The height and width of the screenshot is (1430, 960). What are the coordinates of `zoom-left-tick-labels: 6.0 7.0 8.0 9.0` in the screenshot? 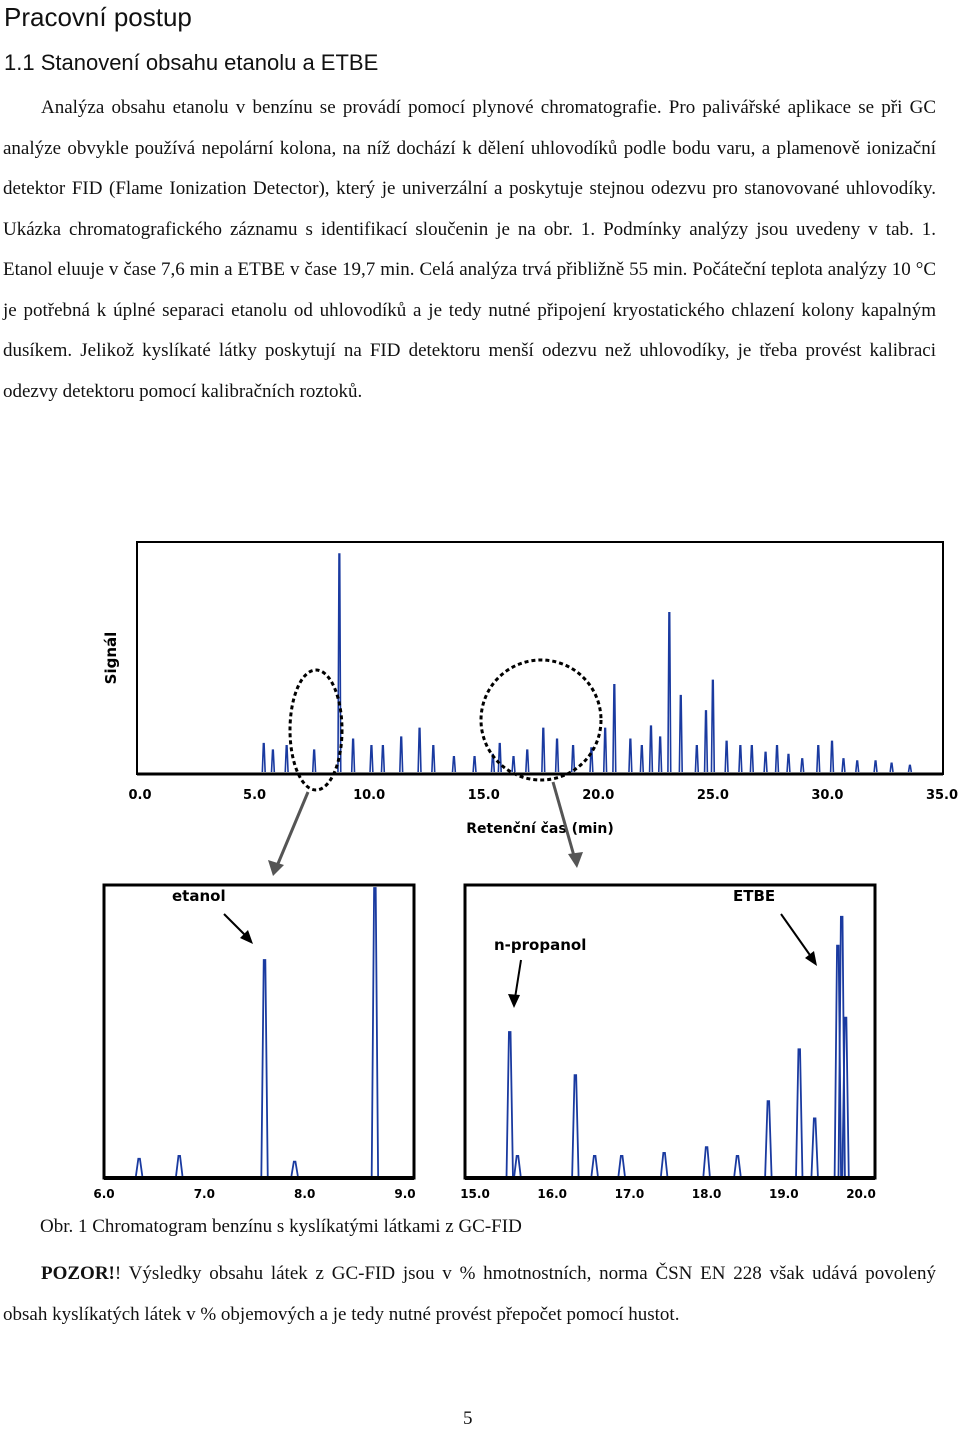 It's located at (254, 1194).